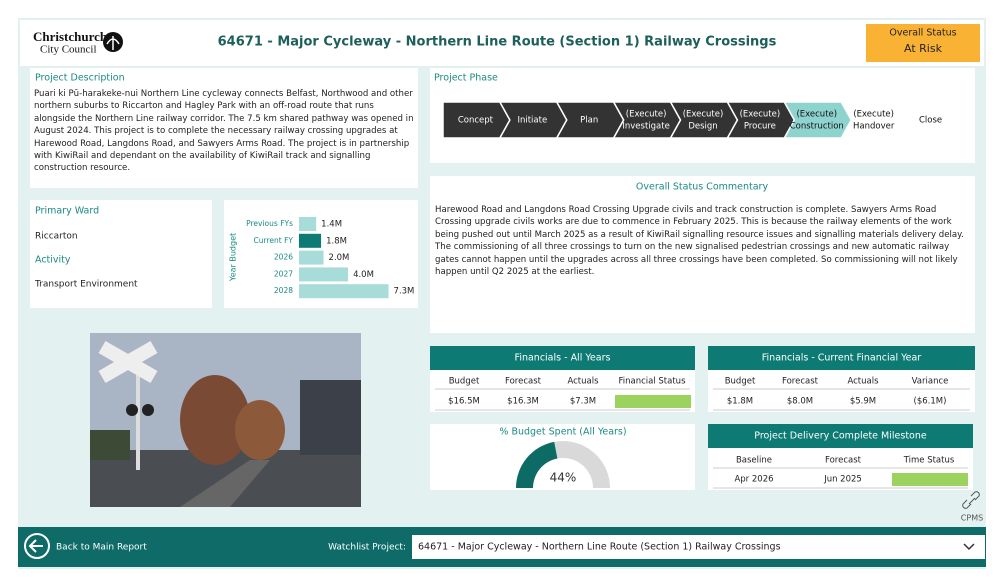 This screenshot has height=581, width=1004. I want to click on gauge-label: 44%, so click(563, 478).